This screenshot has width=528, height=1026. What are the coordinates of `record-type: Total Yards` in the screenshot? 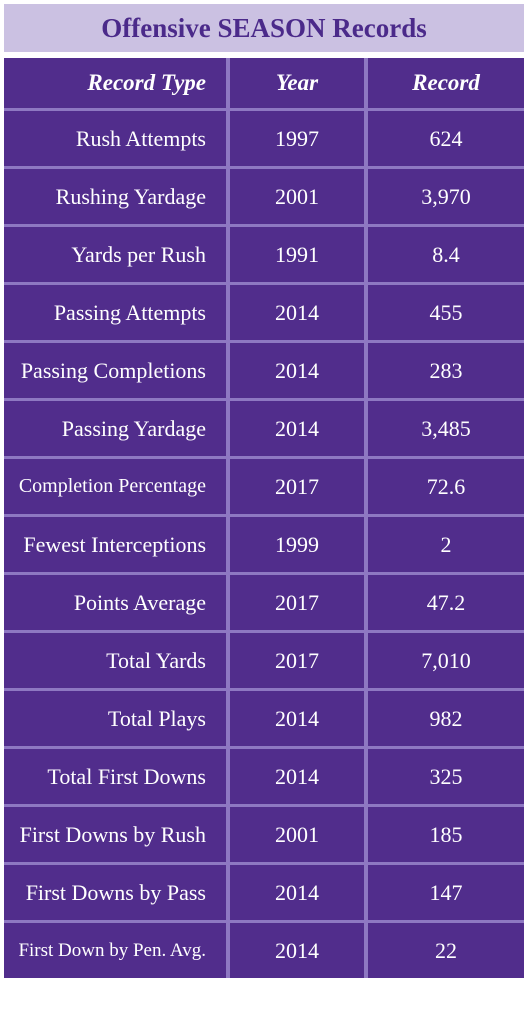 It's located at (115, 660).